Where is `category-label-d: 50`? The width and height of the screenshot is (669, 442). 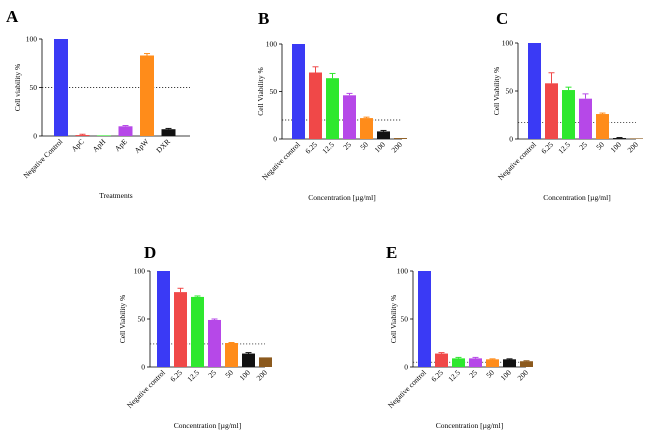
category-label-d: 50 is located at coordinates (229, 374).